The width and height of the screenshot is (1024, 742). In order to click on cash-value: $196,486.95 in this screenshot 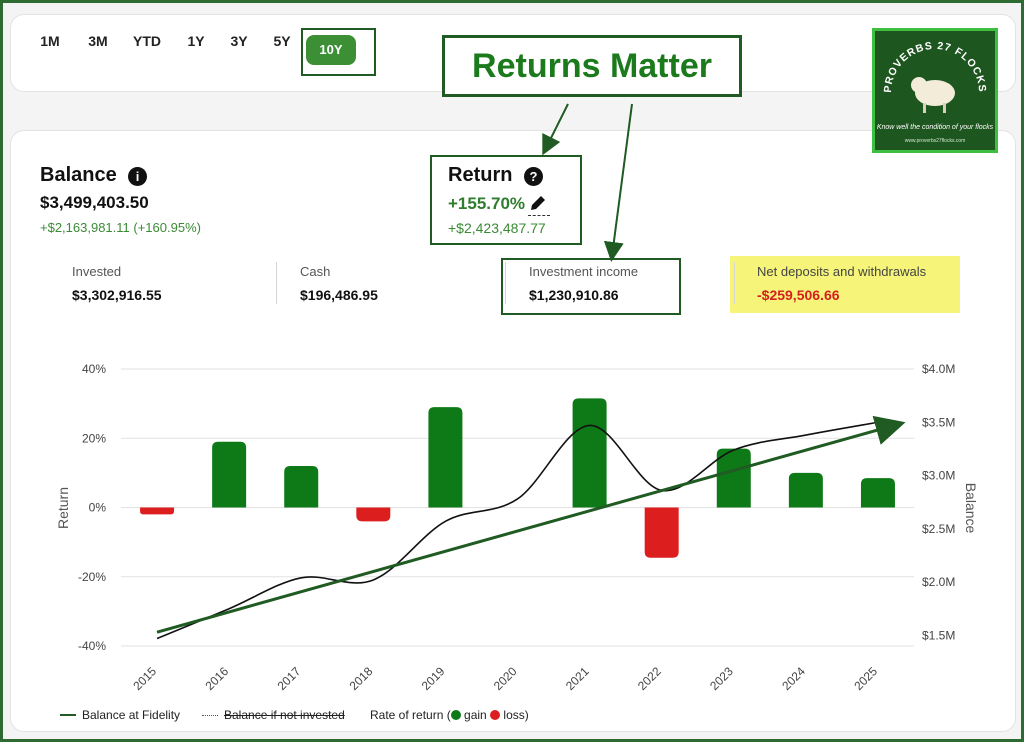, I will do `click(339, 295)`.